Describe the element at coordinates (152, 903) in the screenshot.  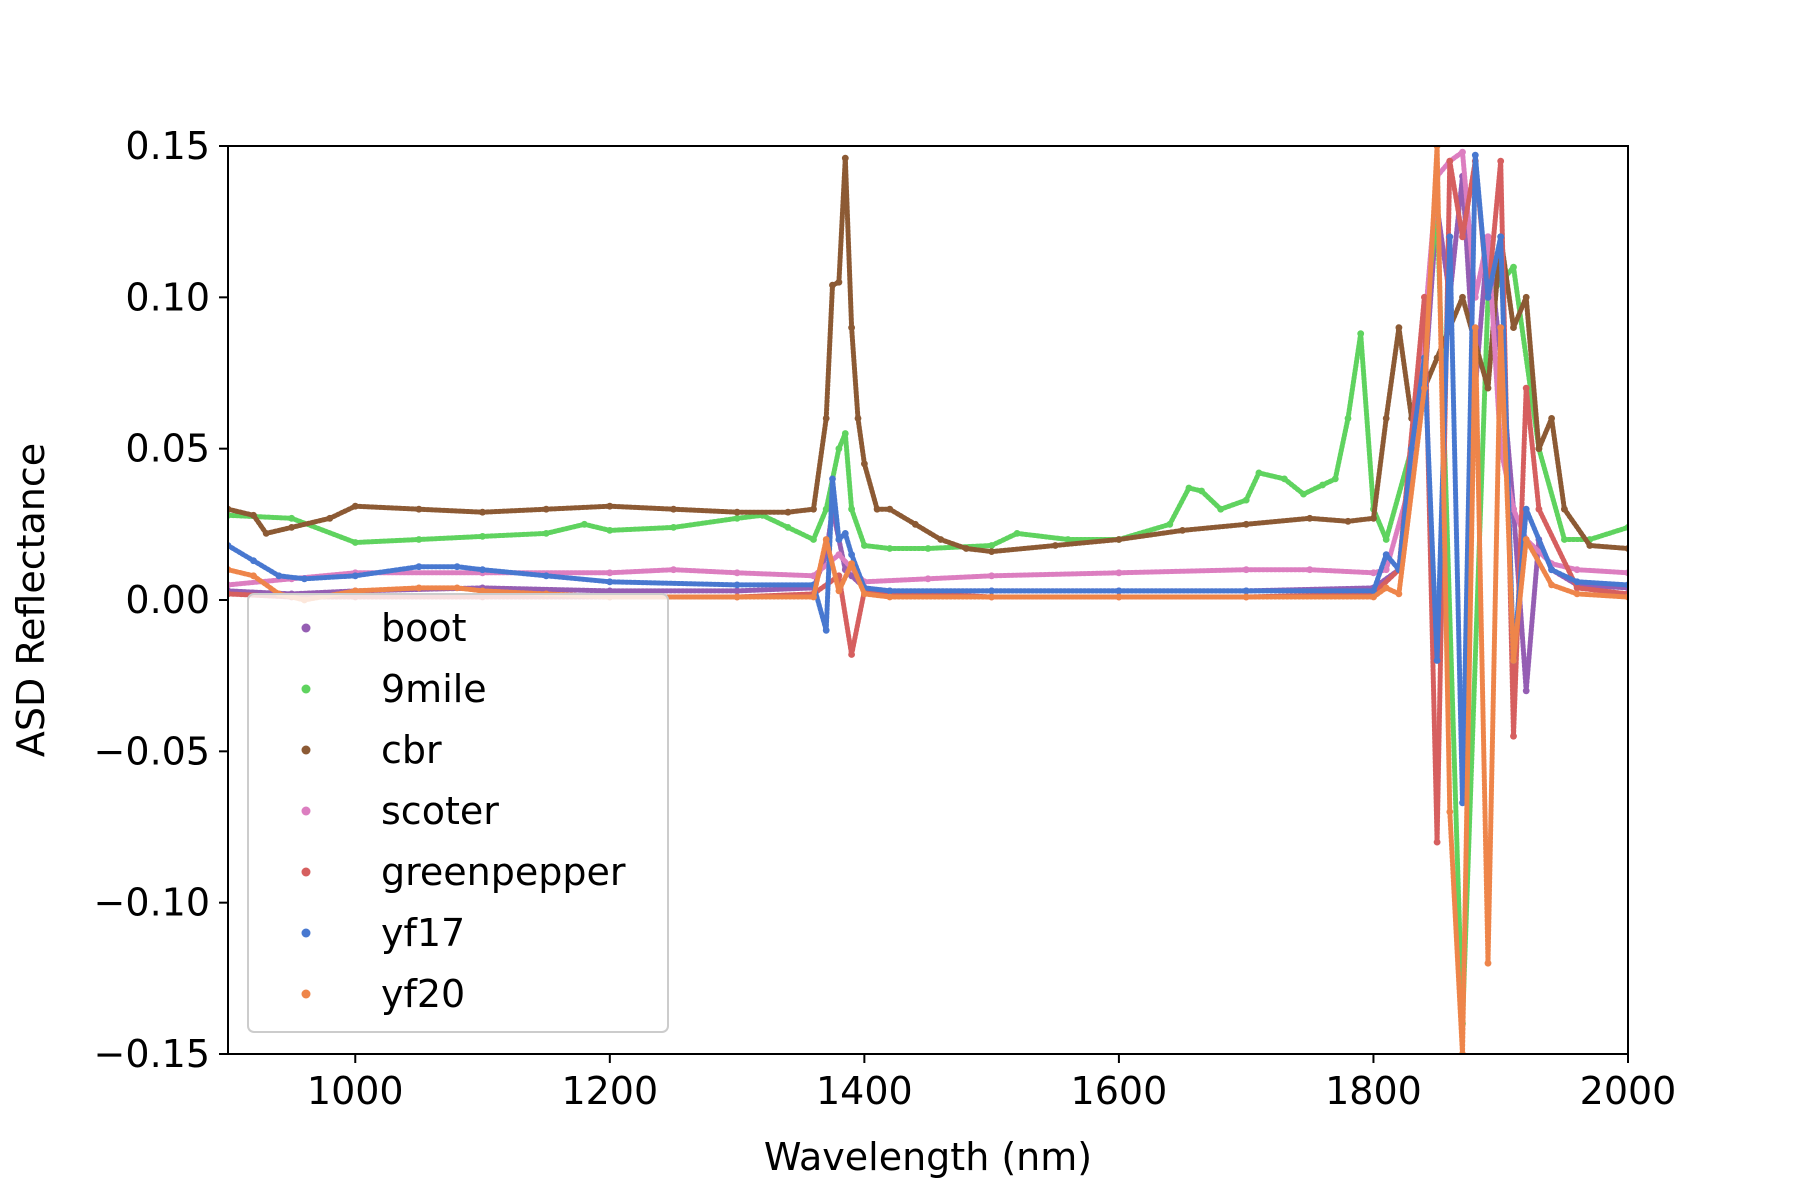
I see `y-tick-label: −0.10` at that location.